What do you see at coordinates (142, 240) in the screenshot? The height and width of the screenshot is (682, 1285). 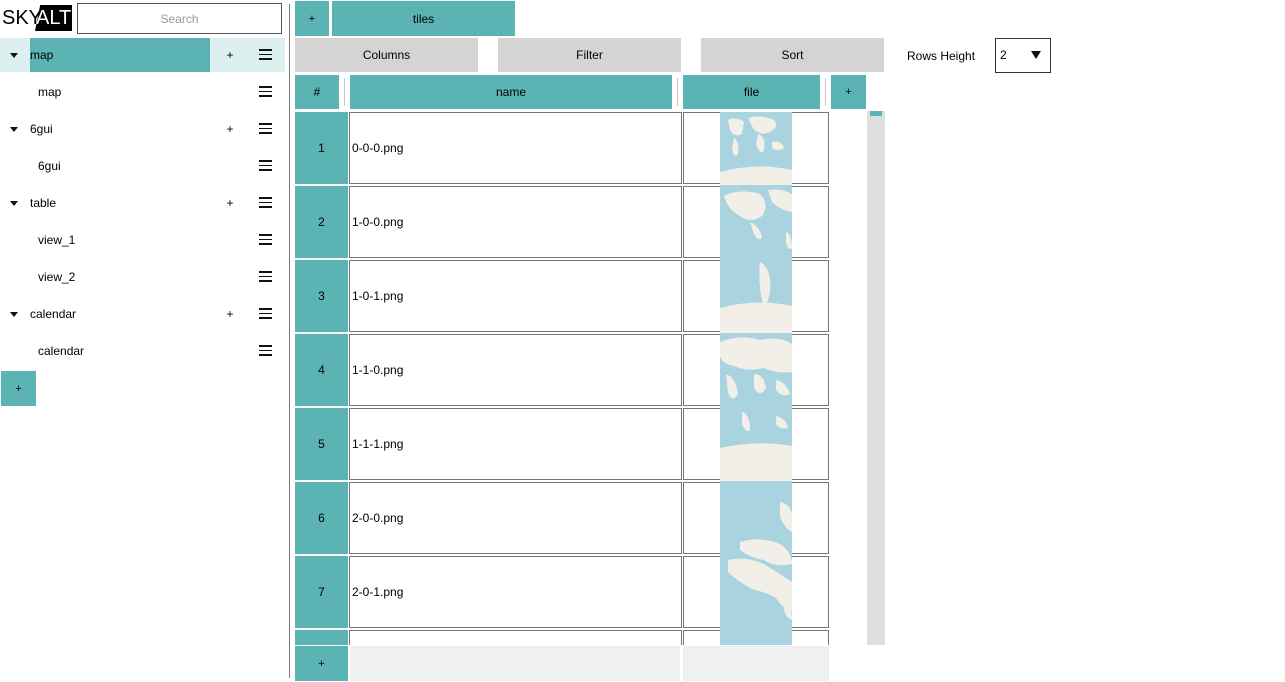 I see `sidebar-item-view-1: view_1` at bounding box center [142, 240].